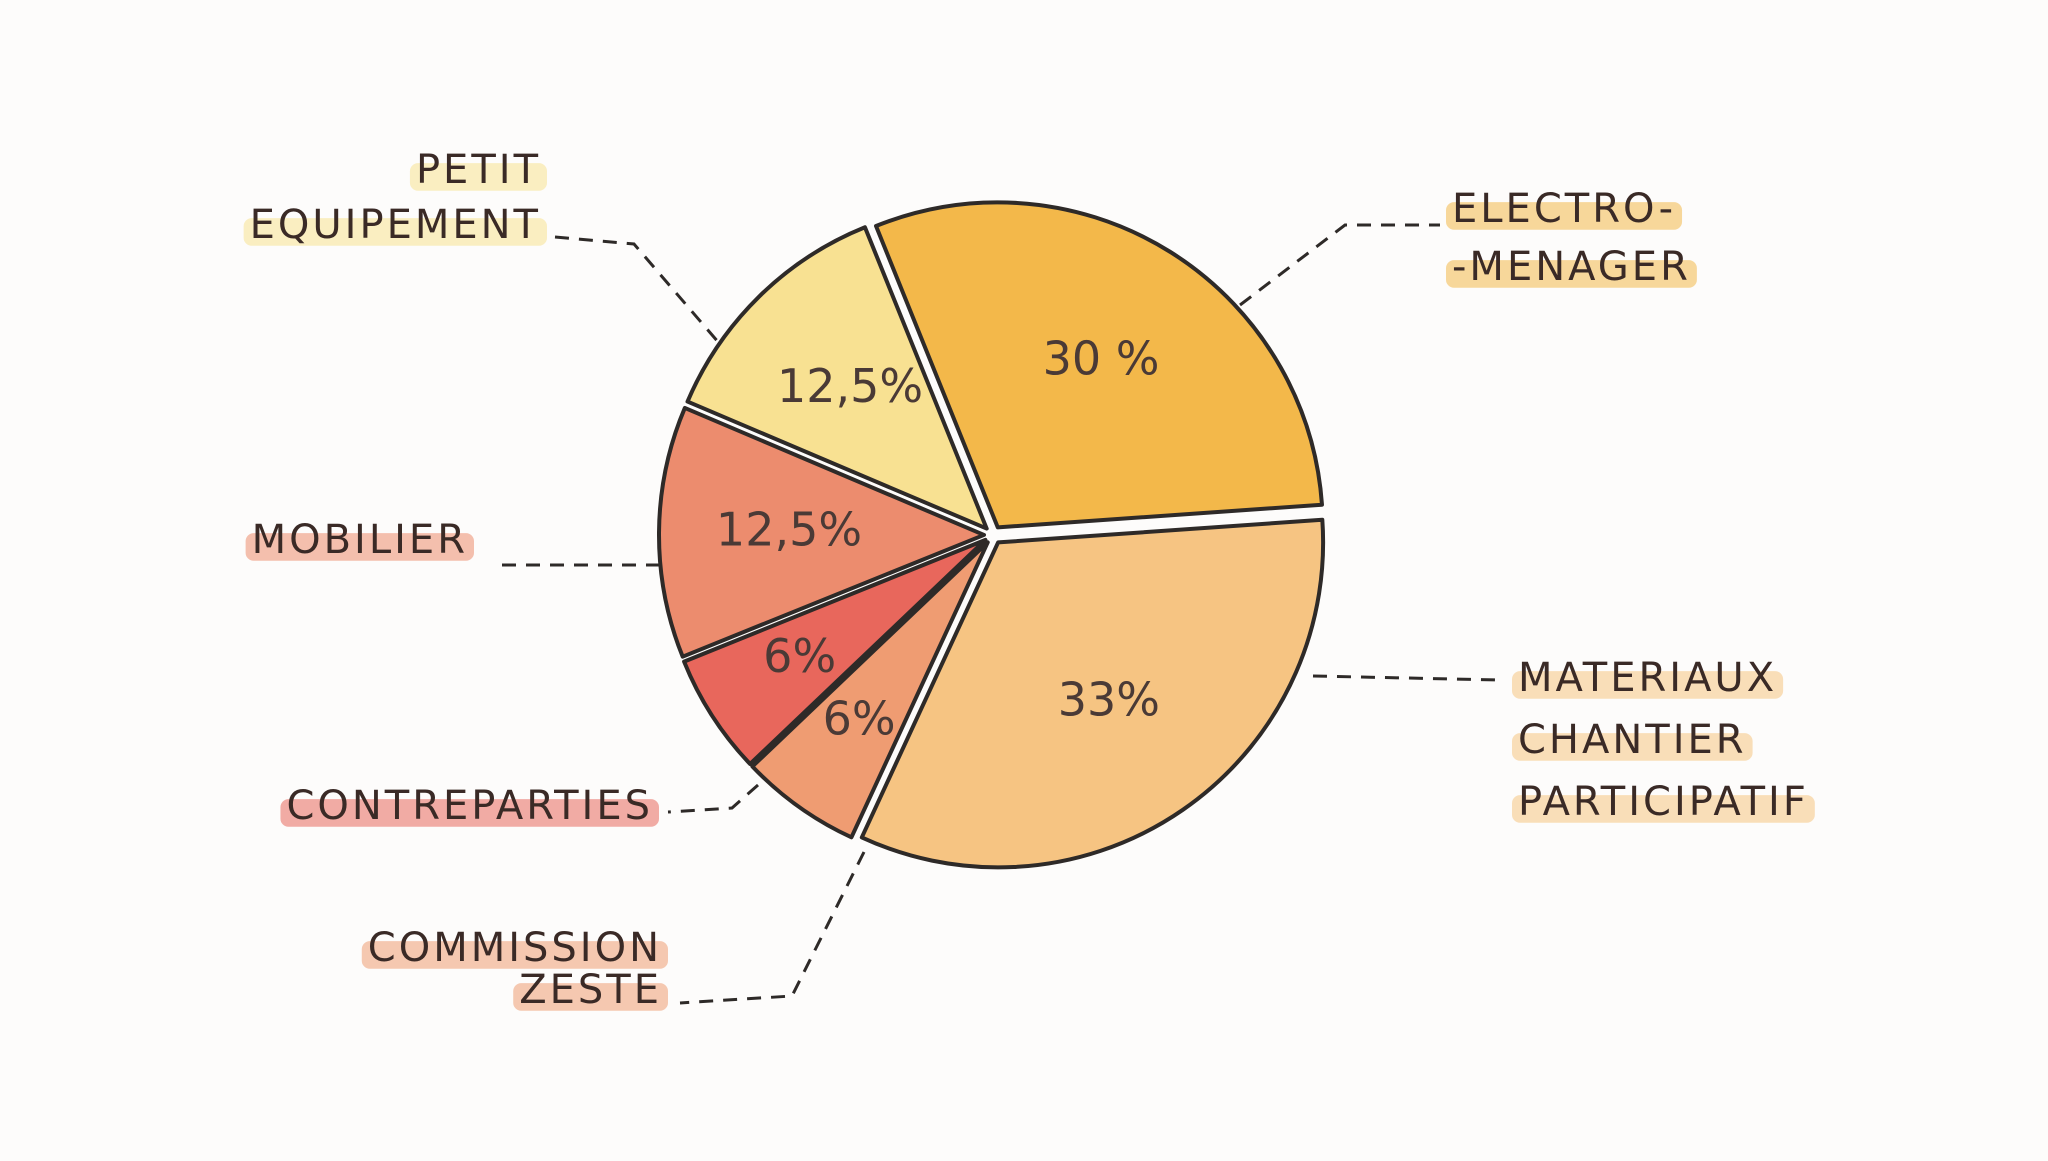 This screenshot has height=1161, width=2048. I want to click on category-label: PARTICIPATIF, so click(1663, 802).